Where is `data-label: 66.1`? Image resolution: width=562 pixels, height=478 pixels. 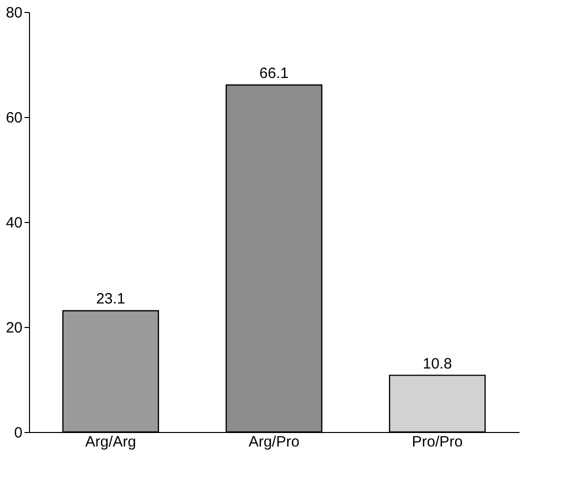
data-label: 66.1 is located at coordinates (274, 73).